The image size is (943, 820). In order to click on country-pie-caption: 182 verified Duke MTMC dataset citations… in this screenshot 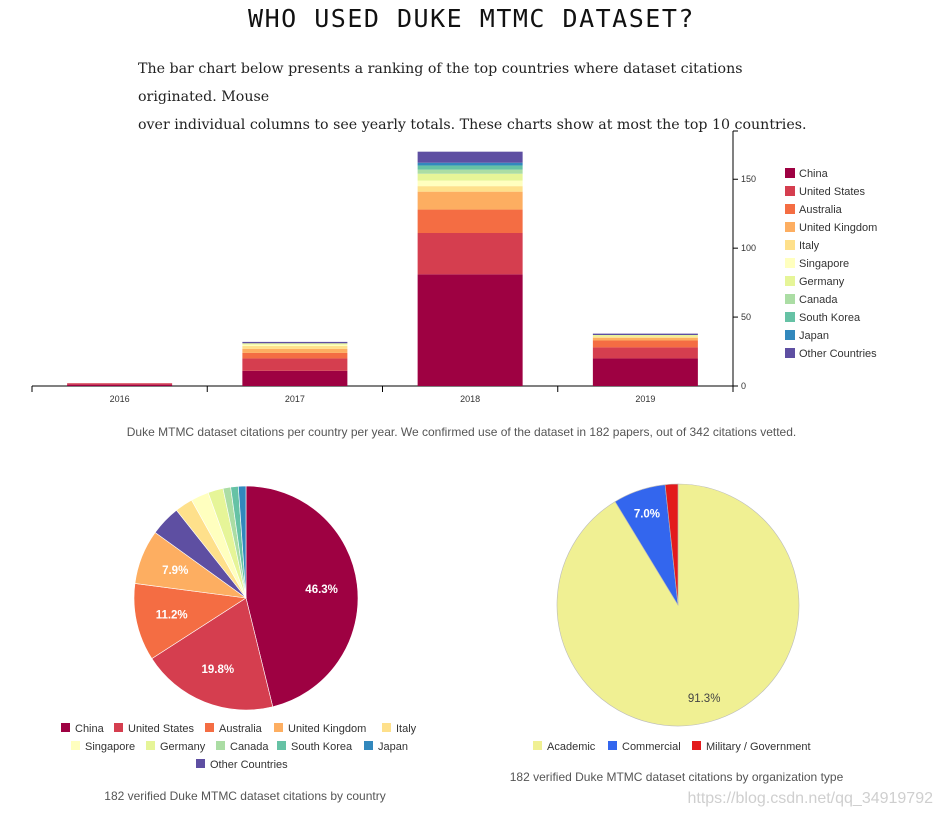, I will do `click(245, 796)`.